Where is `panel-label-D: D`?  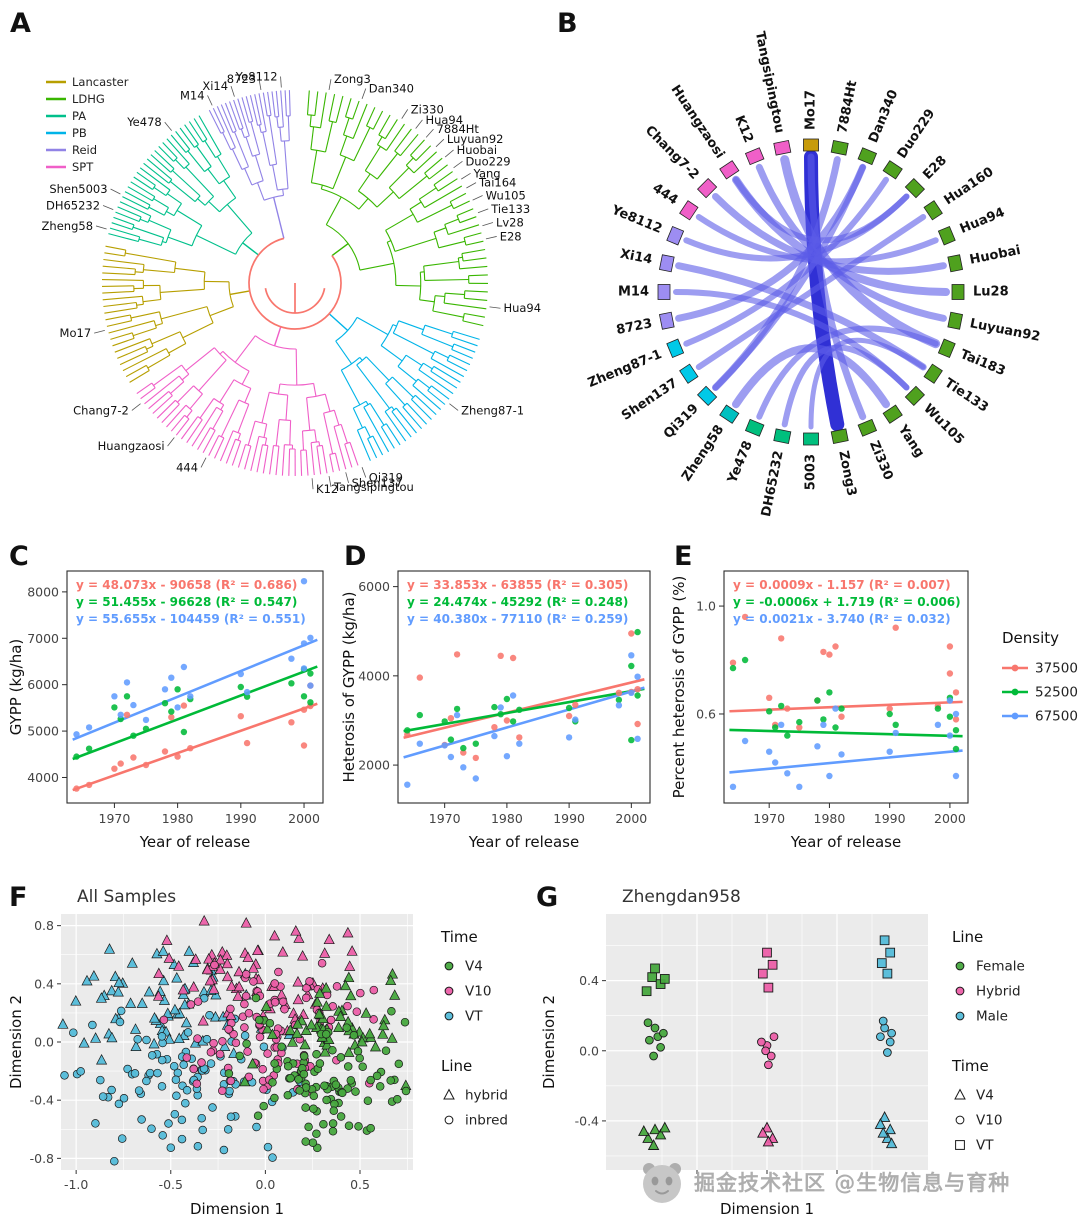 panel-label-D: D is located at coordinates (355, 556).